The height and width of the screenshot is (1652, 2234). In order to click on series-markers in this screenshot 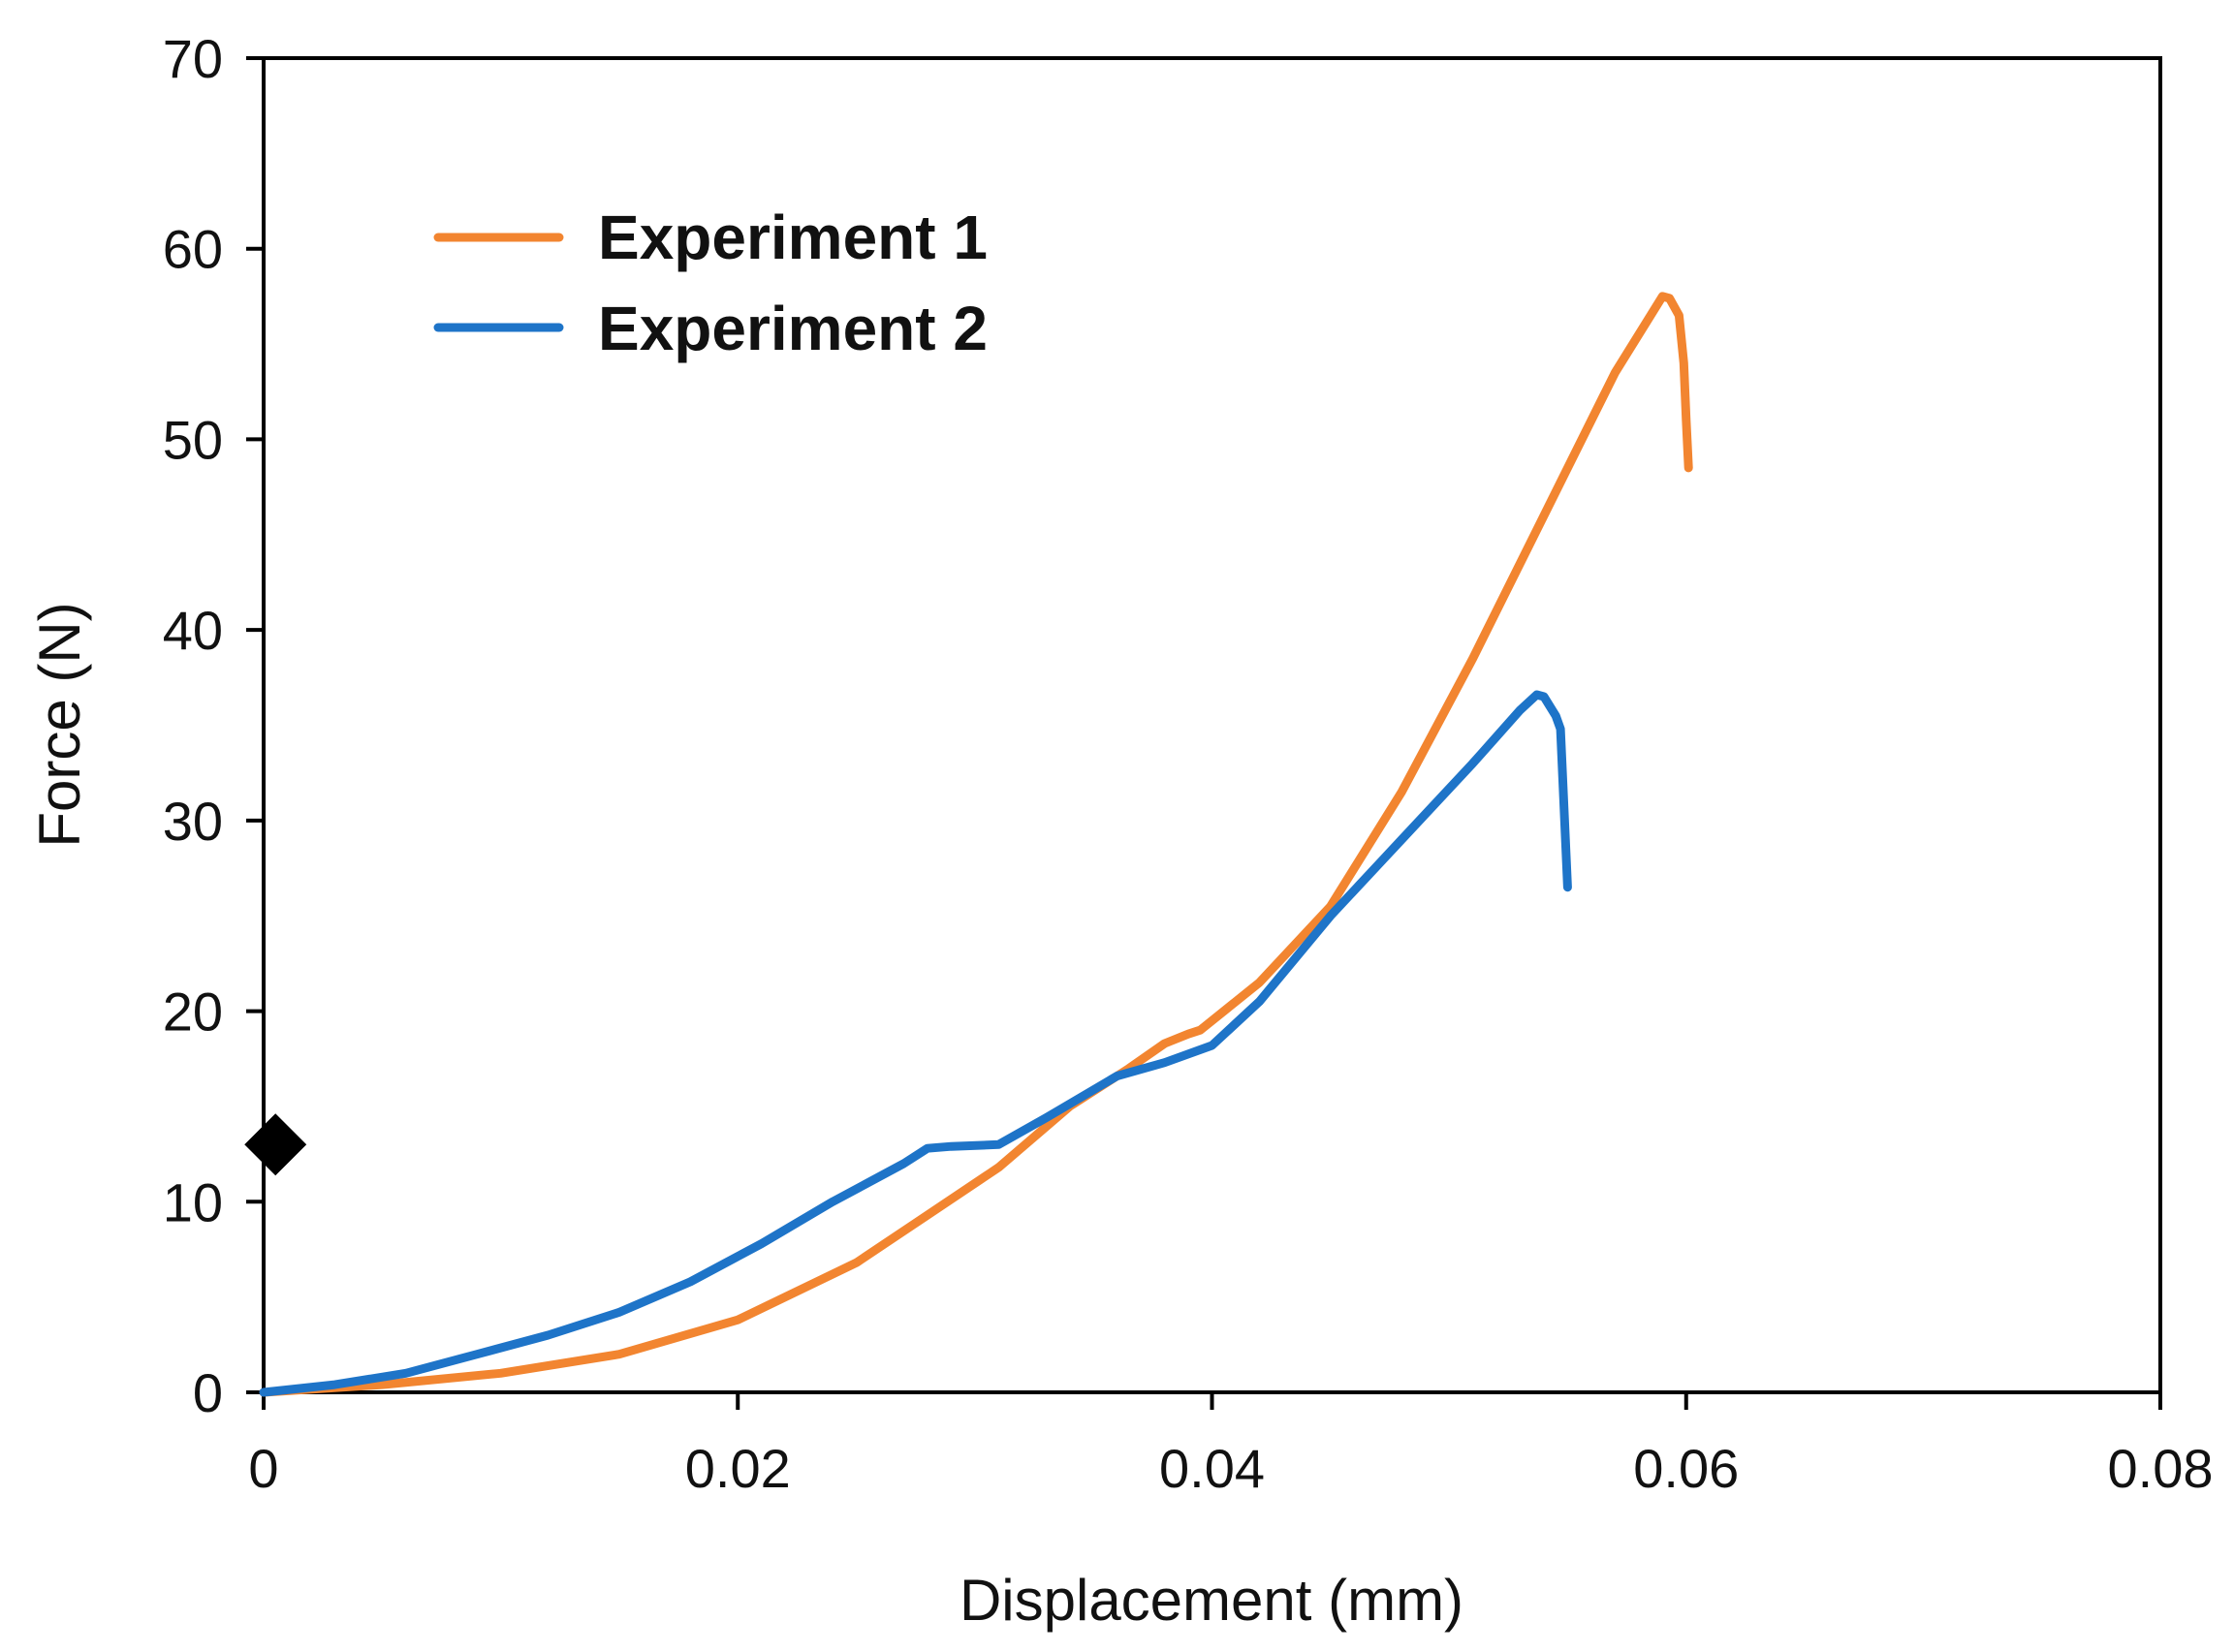, I will do `click(275, 1144)`.